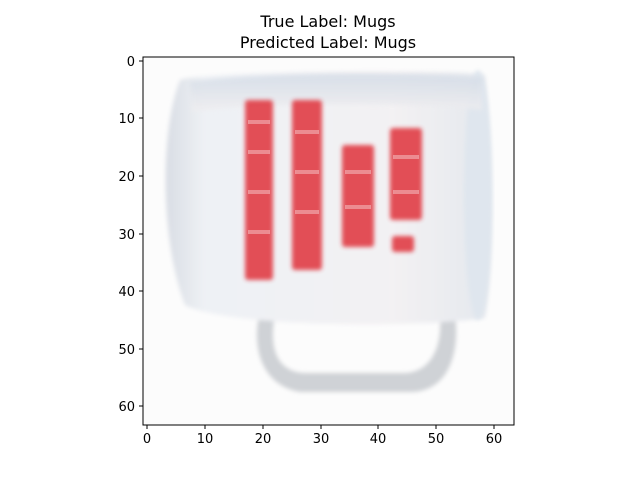 This screenshot has height=480, width=640. Describe the element at coordinates (320, 427) in the screenshot. I see `x-axis-ticks` at that location.